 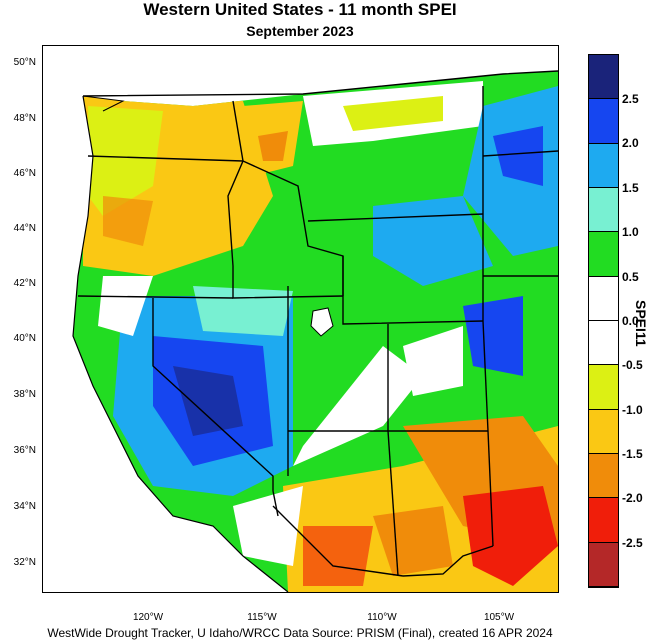 What do you see at coordinates (300, 9) in the screenshot?
I see `map-title: Western United States - 11 month SPEI` at bounding box center [300, 9].